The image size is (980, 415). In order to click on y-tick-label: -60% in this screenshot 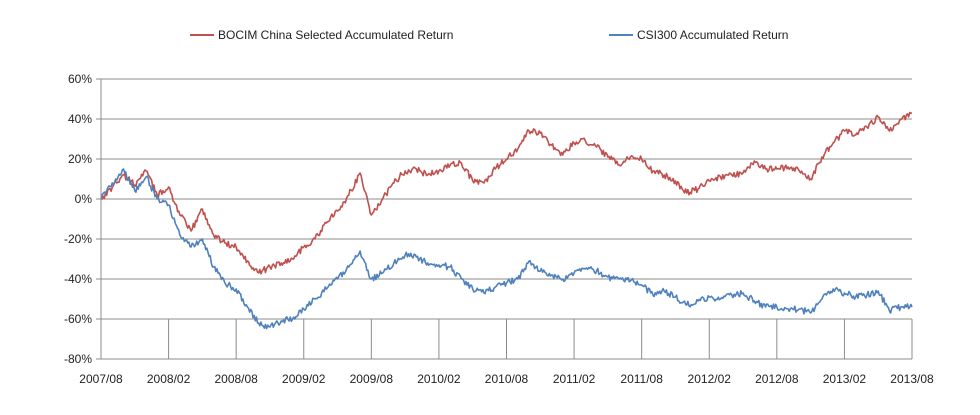, I will do `click(78, 319)`.